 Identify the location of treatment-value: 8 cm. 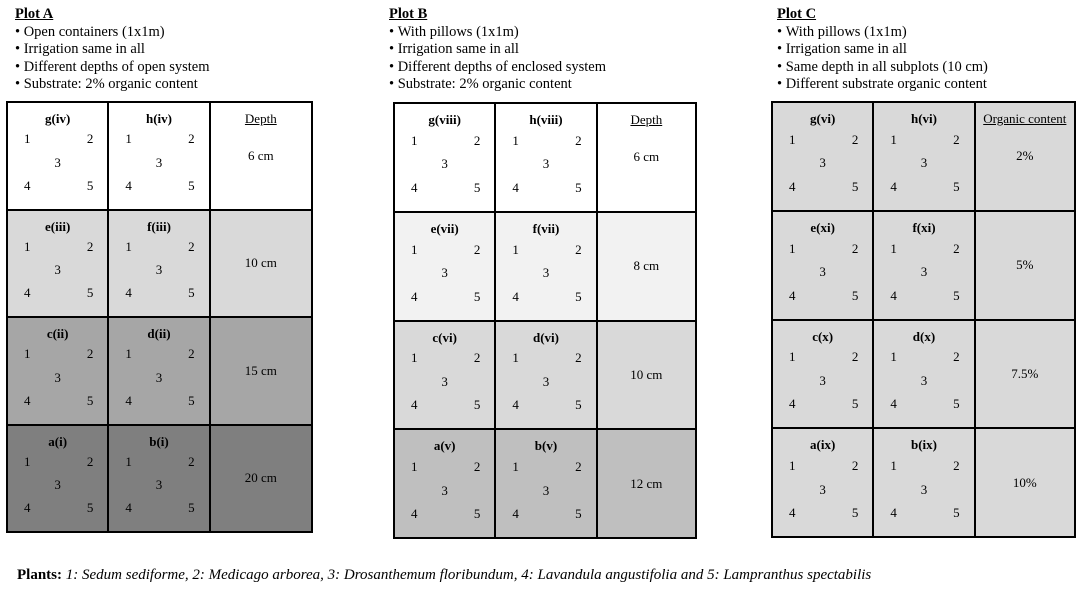
(646, 266).